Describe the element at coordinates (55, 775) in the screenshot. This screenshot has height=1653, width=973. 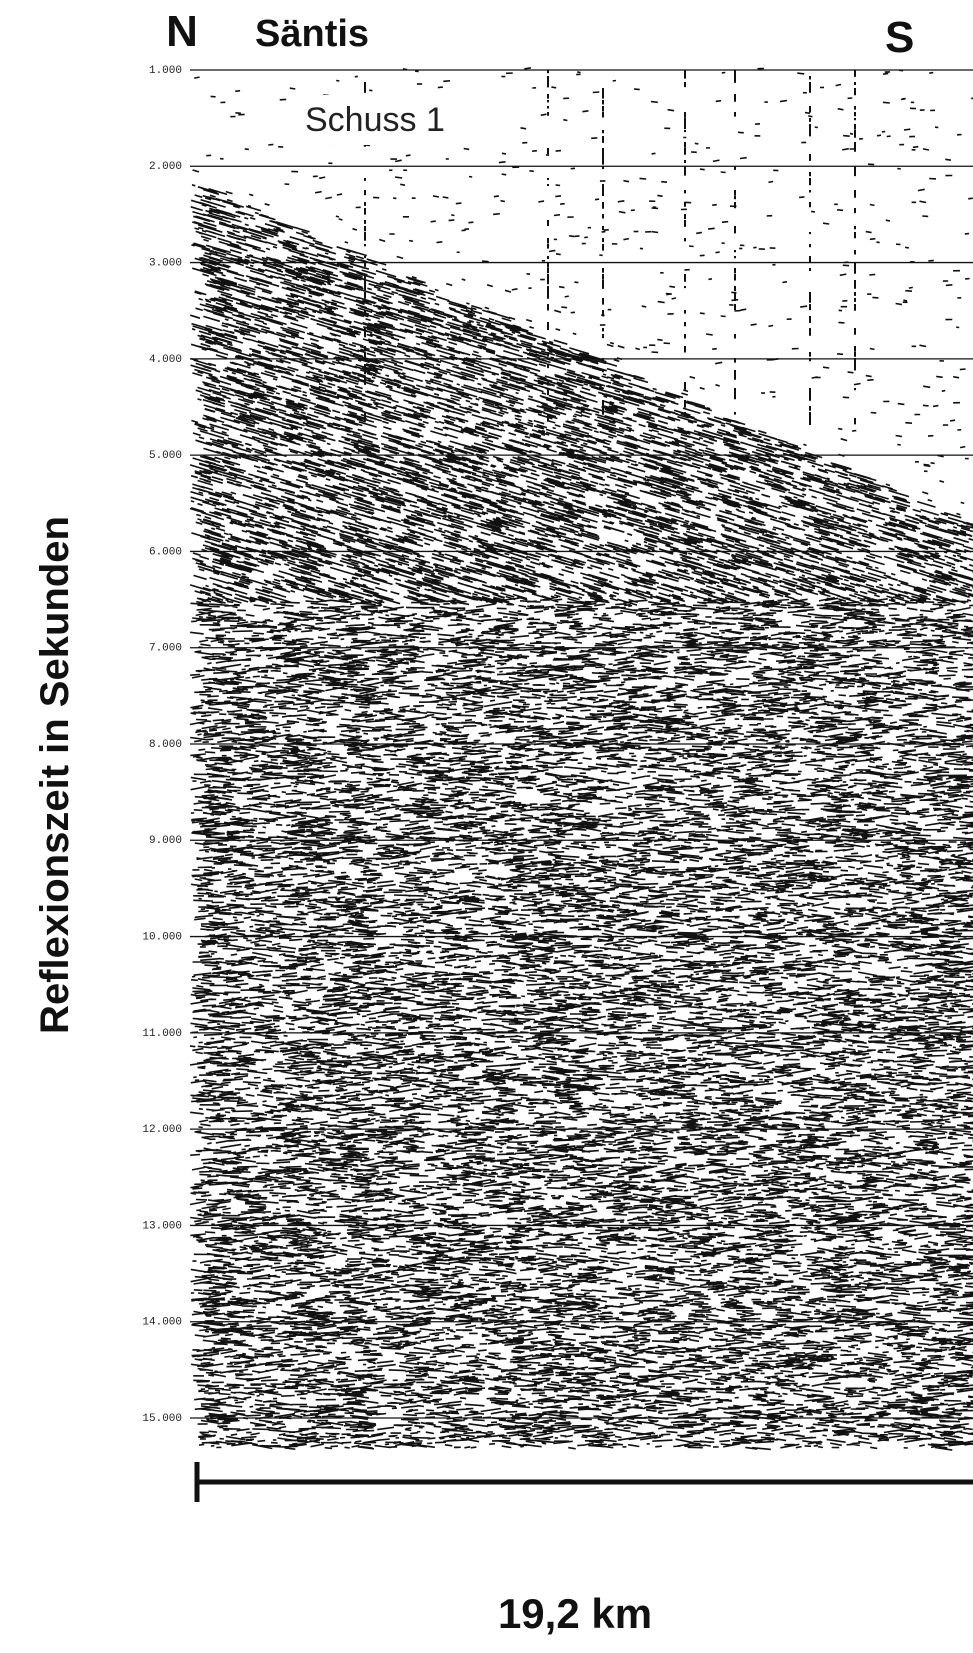
I see `y-axis-title: Reflexionszeit in Sekunden` at that location.